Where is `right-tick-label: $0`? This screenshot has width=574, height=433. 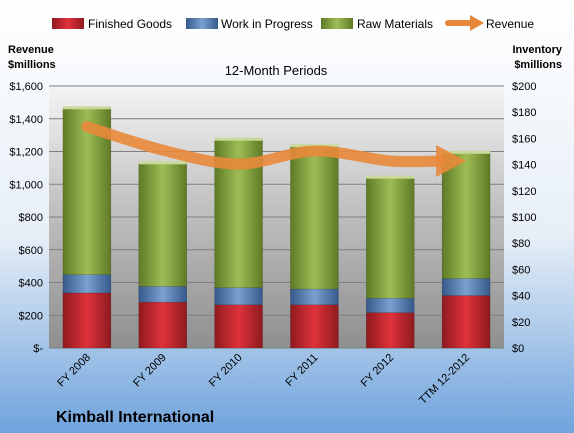
right-tick-label: $0 is located at coordinates (518, 349).